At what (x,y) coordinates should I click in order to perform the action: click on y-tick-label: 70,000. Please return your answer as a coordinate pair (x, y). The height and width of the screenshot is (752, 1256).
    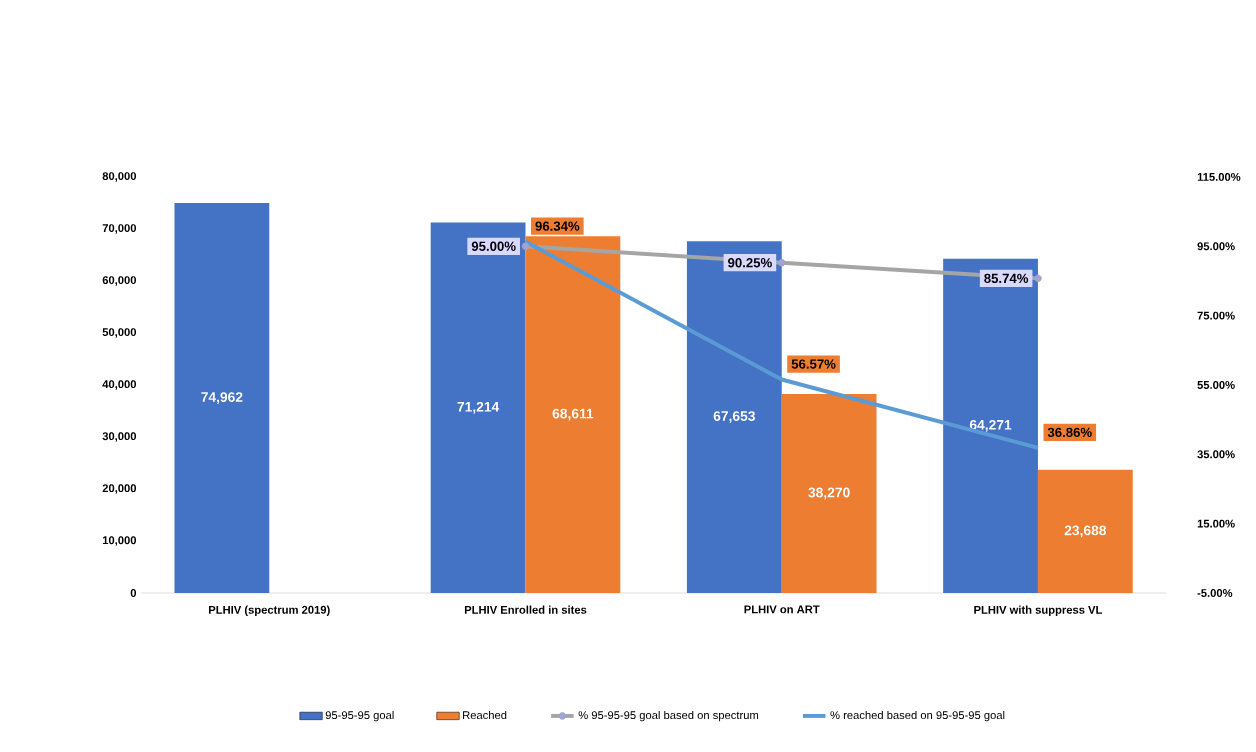
    Looking at the image, I should click on (119, 229).